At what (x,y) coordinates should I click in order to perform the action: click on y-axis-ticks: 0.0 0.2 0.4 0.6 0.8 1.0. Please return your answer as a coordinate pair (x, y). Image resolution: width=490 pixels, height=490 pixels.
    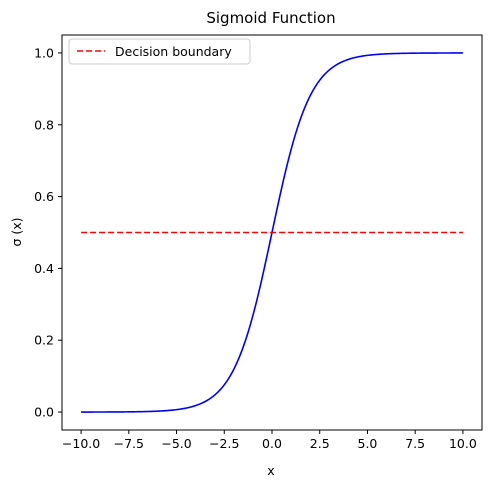
    Looking at the image, I should click on (48, 232).